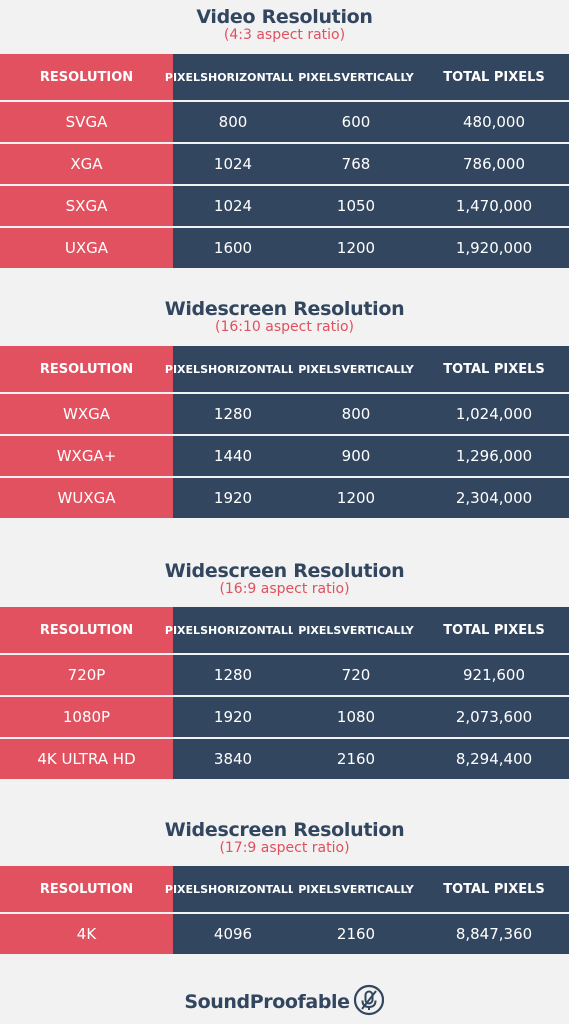 The image size is (569, 1024). Describe the element at coordinates (233, 456) in the screenshot. I see `cell-horizontal: 1440` at that location.